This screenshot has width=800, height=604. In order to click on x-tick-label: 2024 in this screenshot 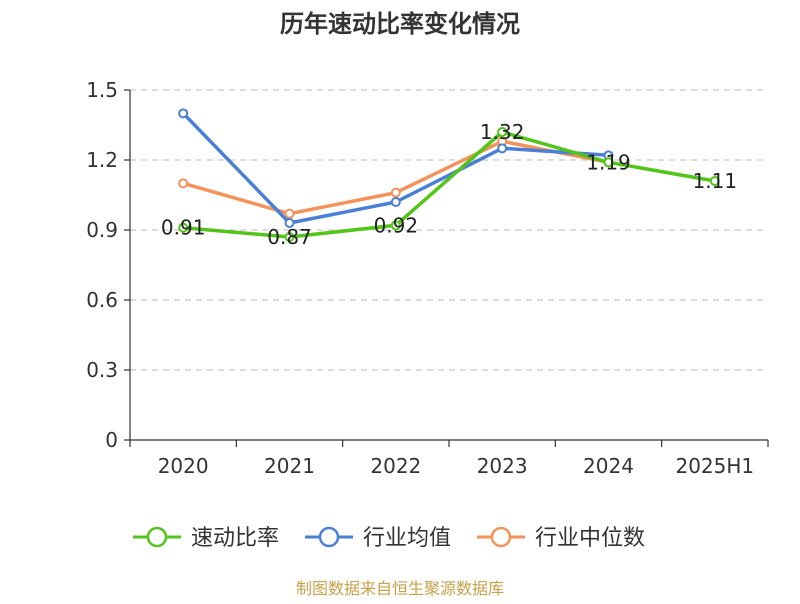, I will do `click(608, 466)`.